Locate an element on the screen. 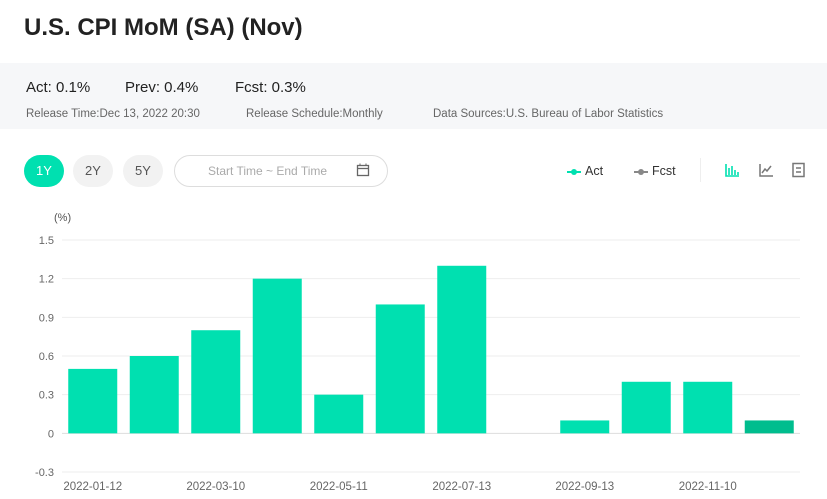  legend-act: Act is located at coordinates (585, 171).